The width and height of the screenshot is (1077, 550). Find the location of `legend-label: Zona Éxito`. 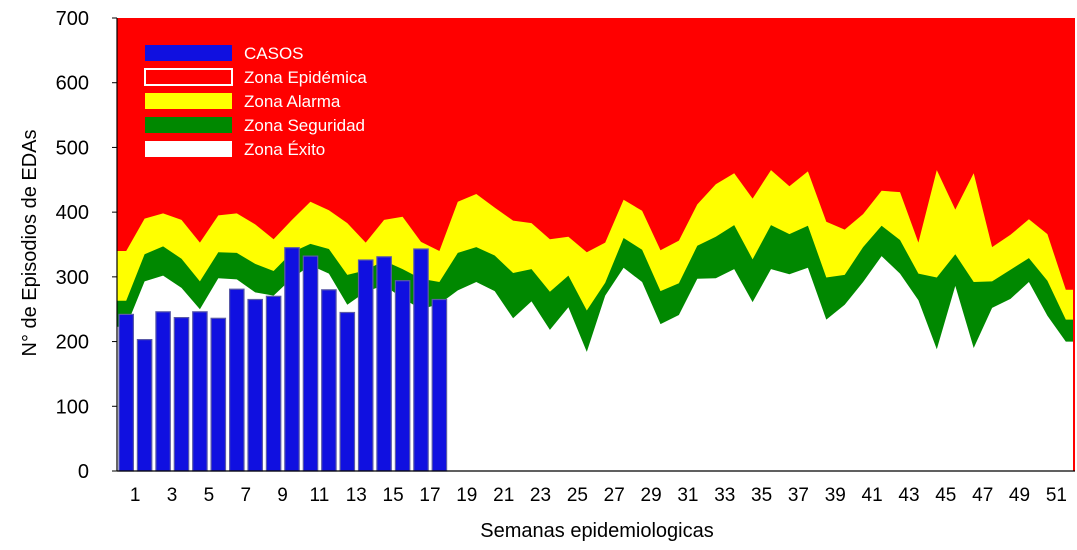

legend-label: Zona Éxito is located at coordinates (284, 149).